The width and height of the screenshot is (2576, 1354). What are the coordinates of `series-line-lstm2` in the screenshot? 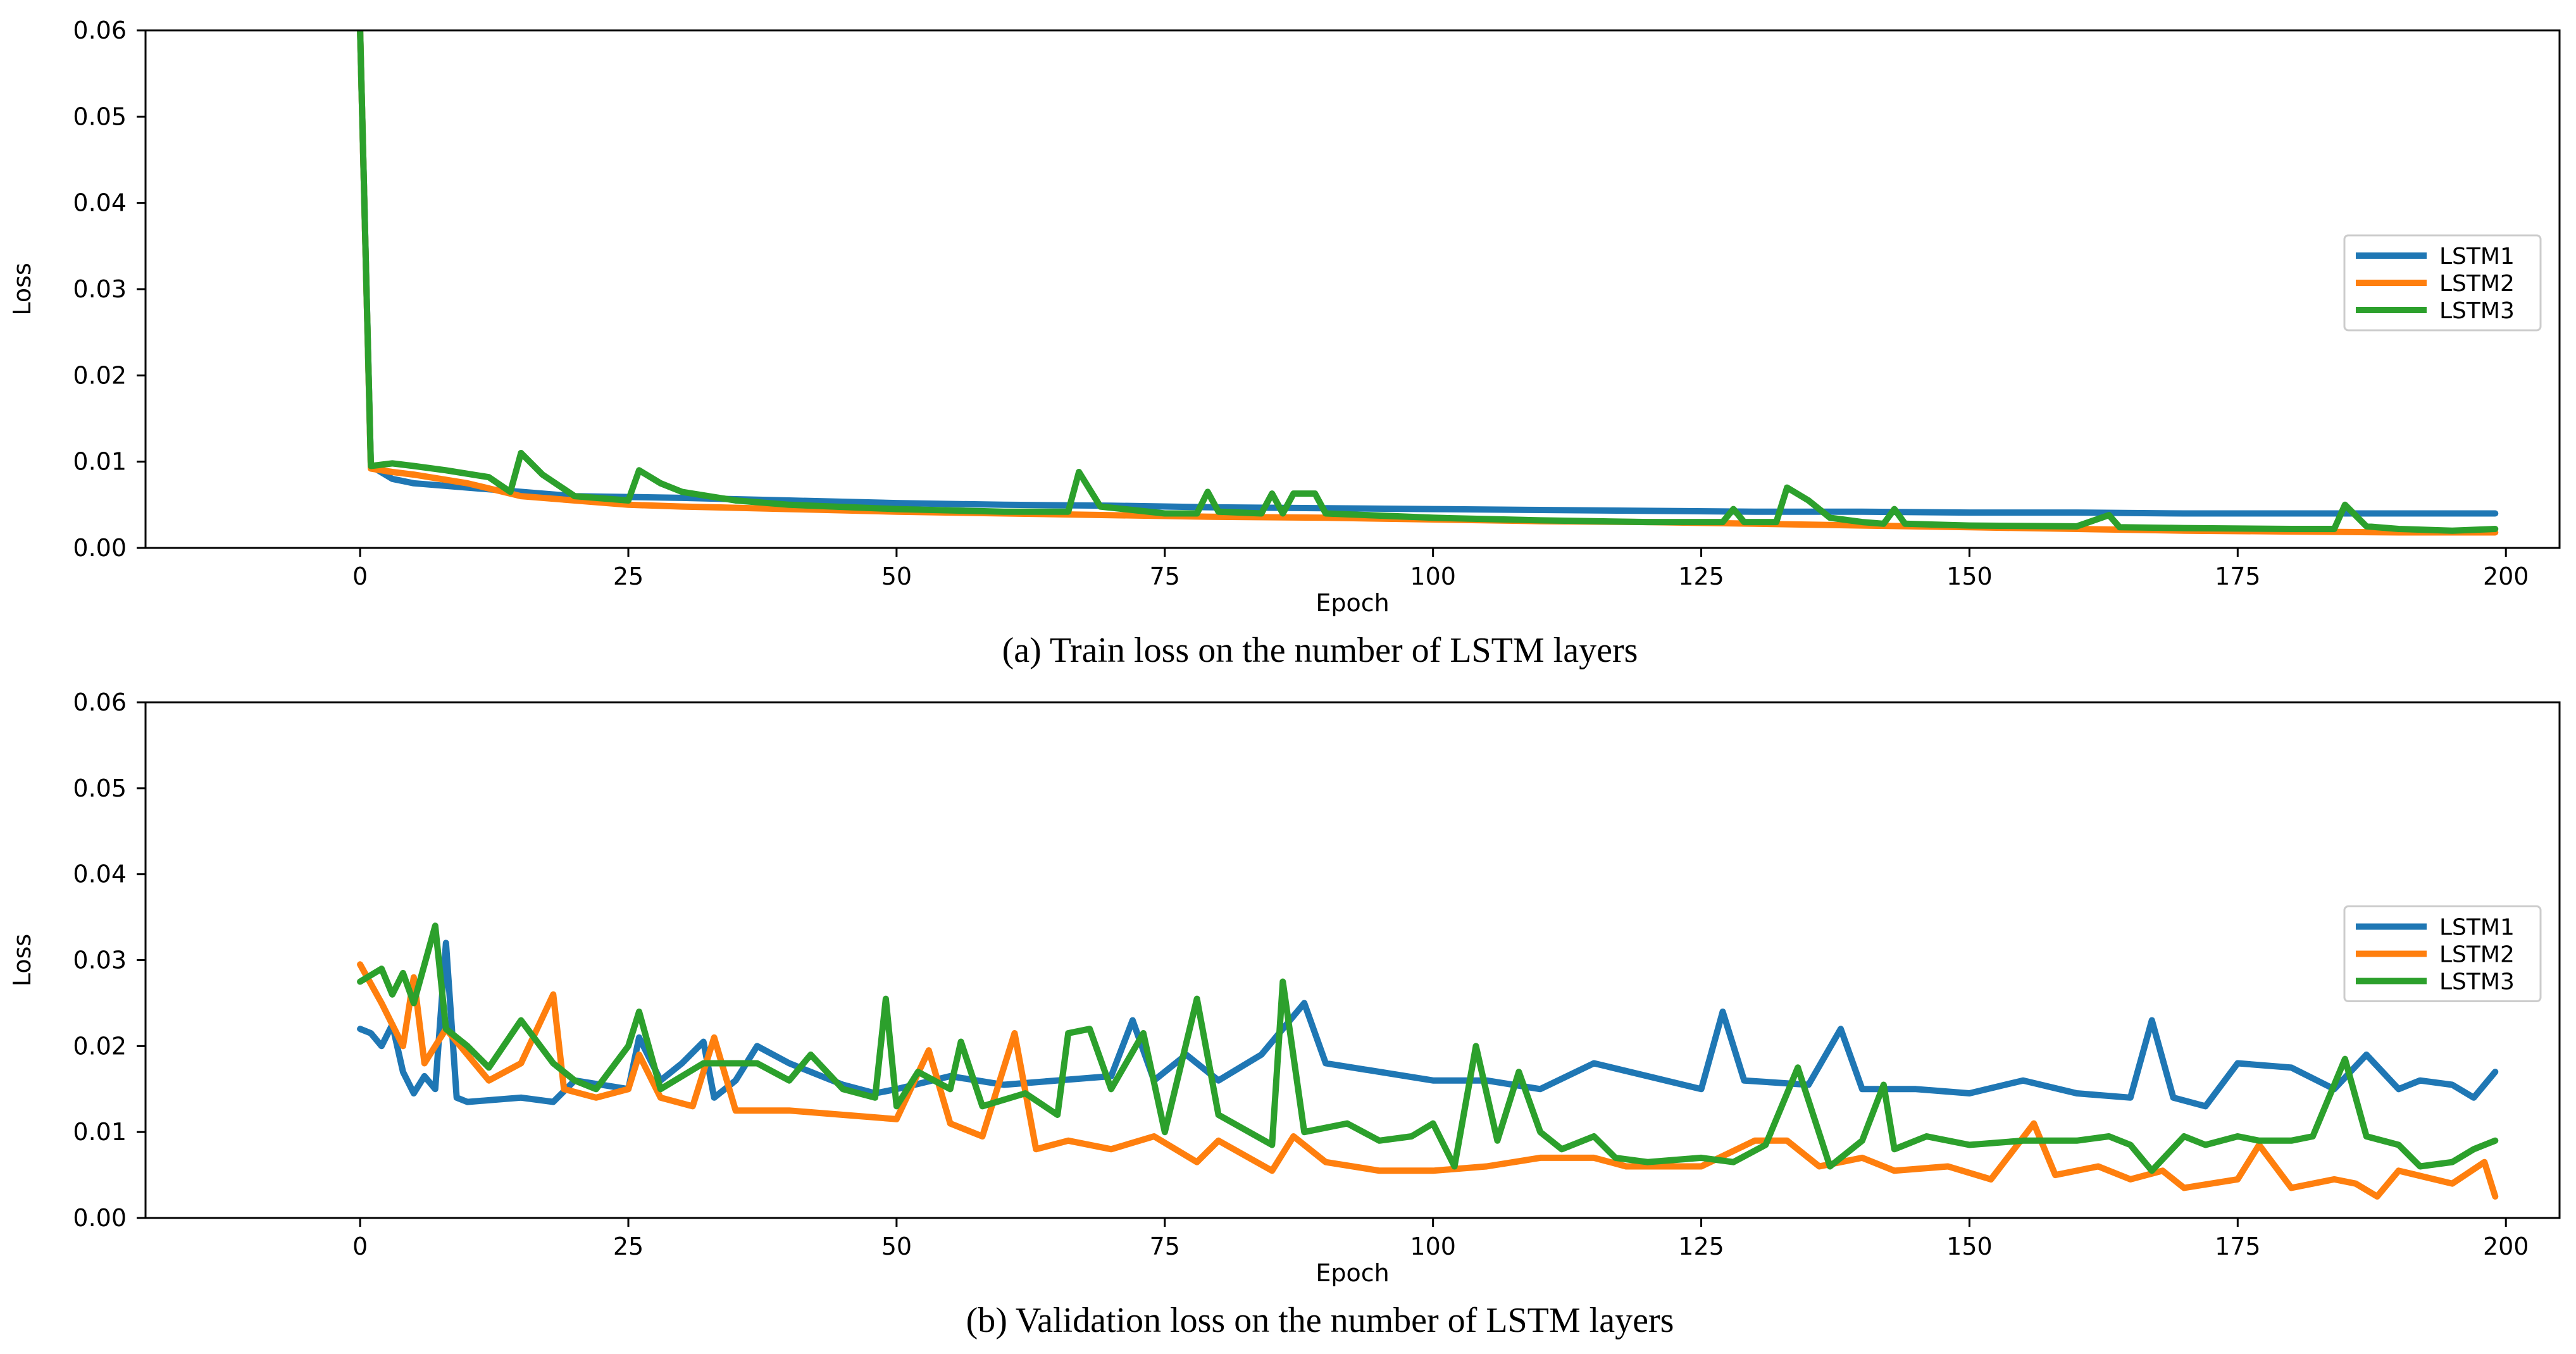 It's located at (1428, 1080).